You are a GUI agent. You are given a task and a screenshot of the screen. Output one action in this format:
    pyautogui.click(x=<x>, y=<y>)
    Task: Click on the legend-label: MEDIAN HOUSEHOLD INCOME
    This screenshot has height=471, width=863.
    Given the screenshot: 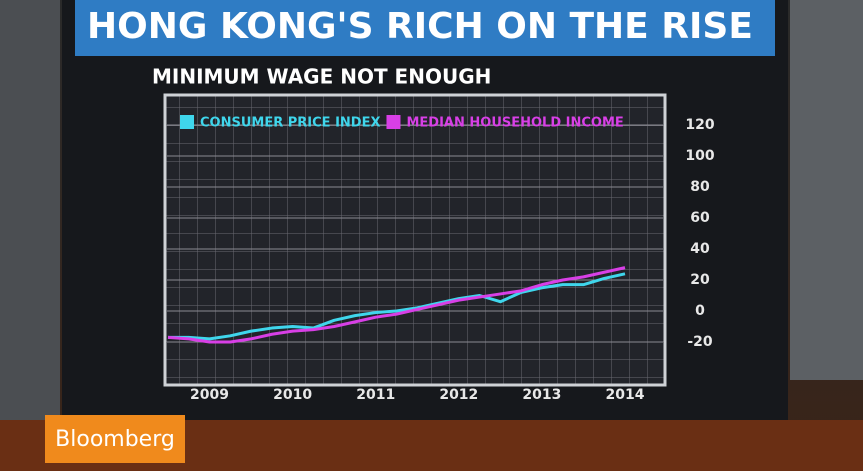 What is the action you would take?
    pyautogui.click(x=514, y=123)
    